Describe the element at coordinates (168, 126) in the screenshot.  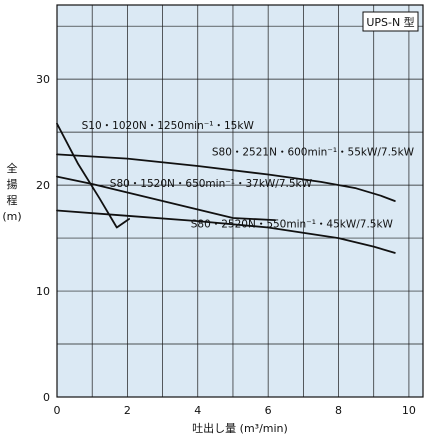
I see `curve-label-1: S10・1020N・1250min⁻¹・15kW` at that location.